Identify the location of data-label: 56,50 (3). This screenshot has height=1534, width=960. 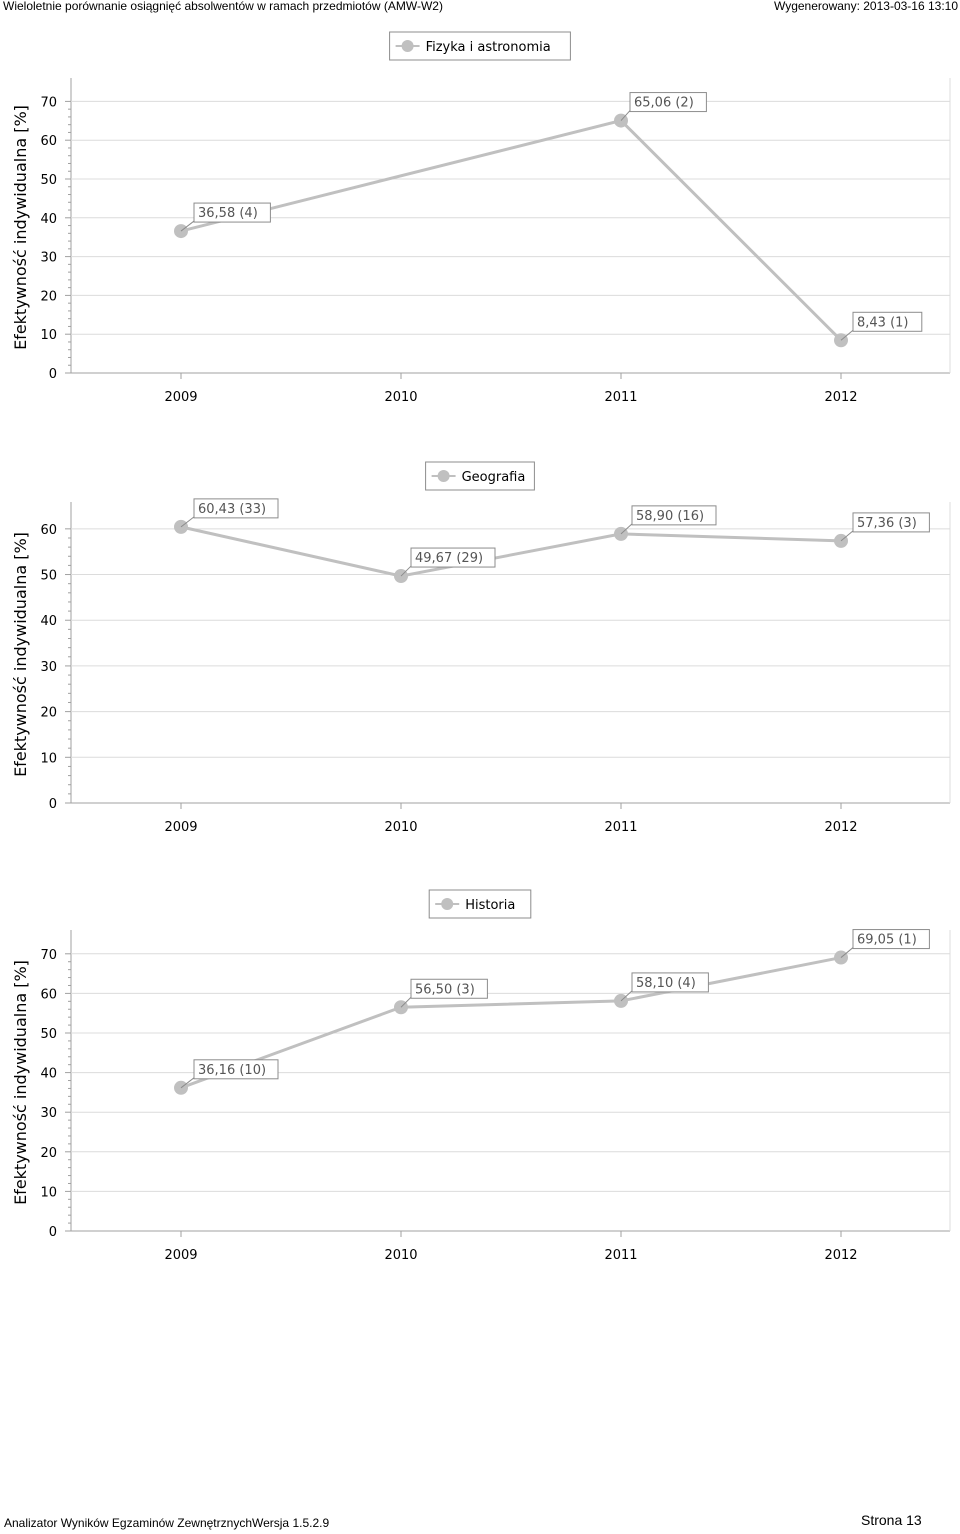
(445, 989).